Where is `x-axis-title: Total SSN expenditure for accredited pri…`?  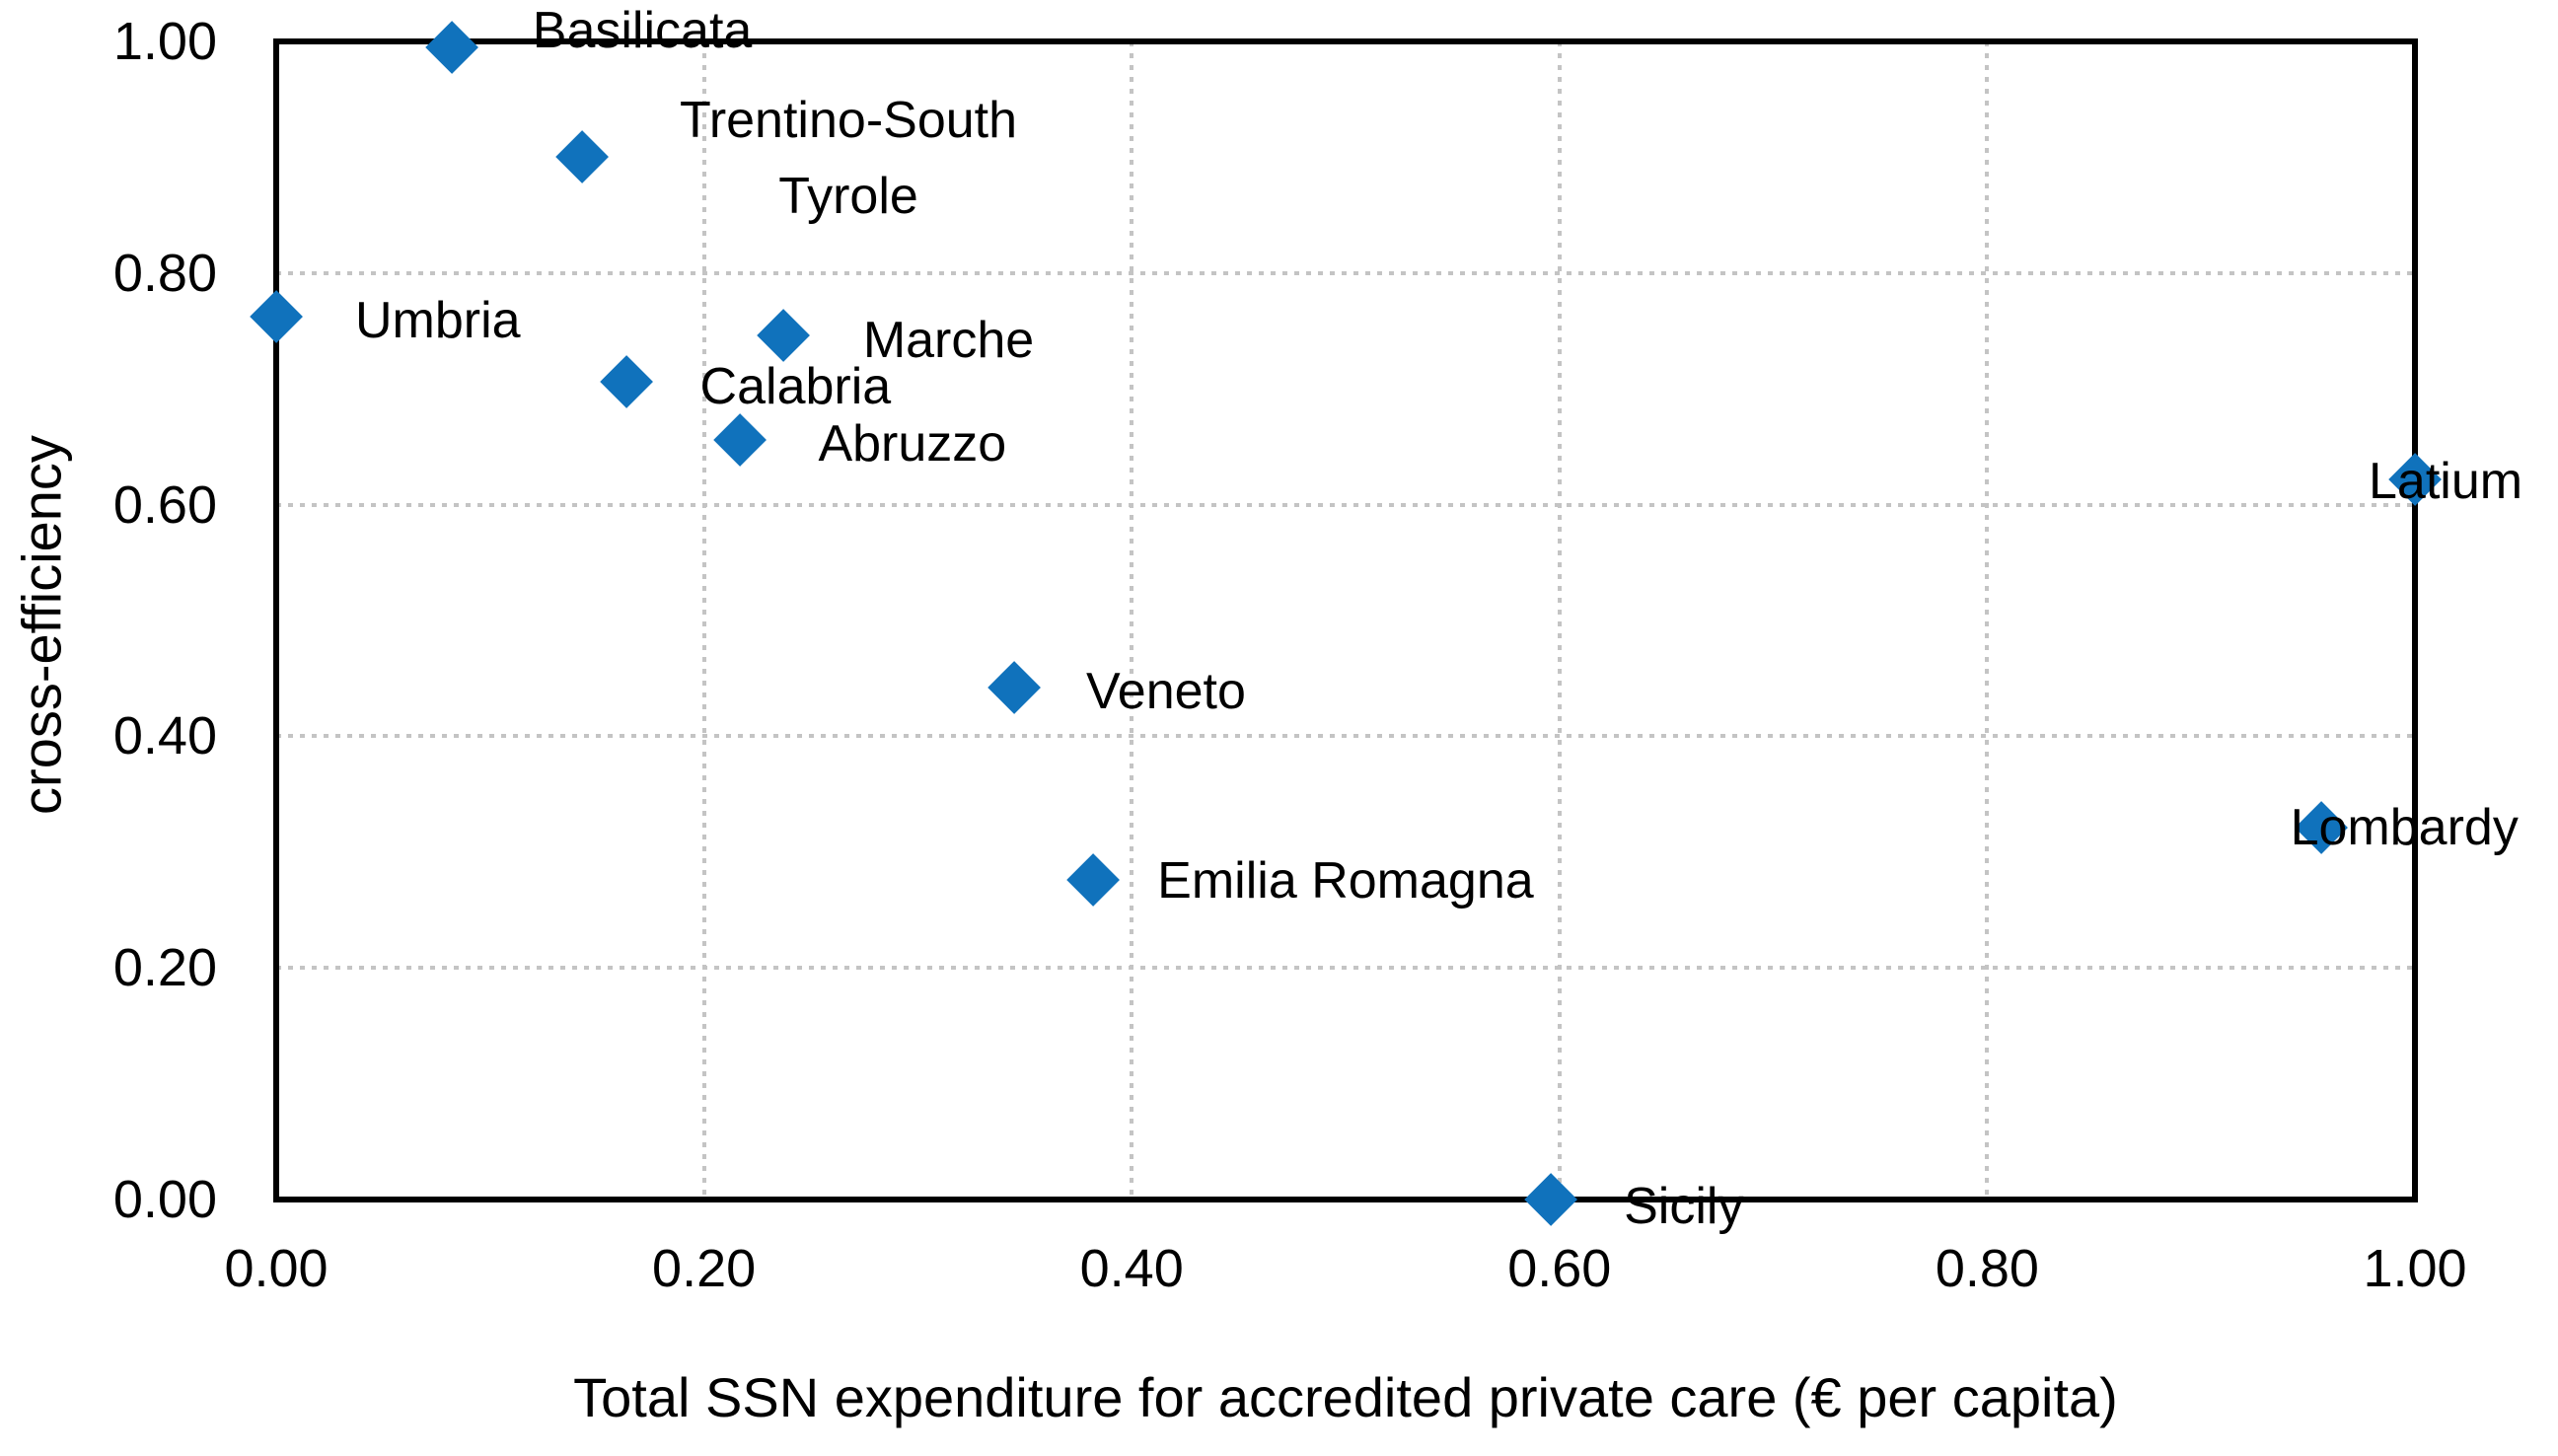 x-axis-title: Total SSN expenditure for accredited pri… is located at coordinates (1345, 1397).